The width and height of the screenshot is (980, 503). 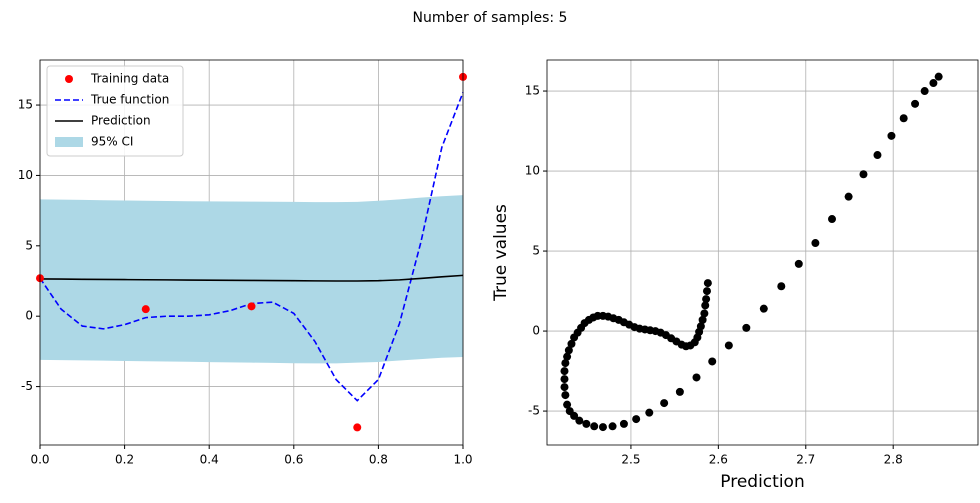 I want to click on line, so click(x=251, y=278).